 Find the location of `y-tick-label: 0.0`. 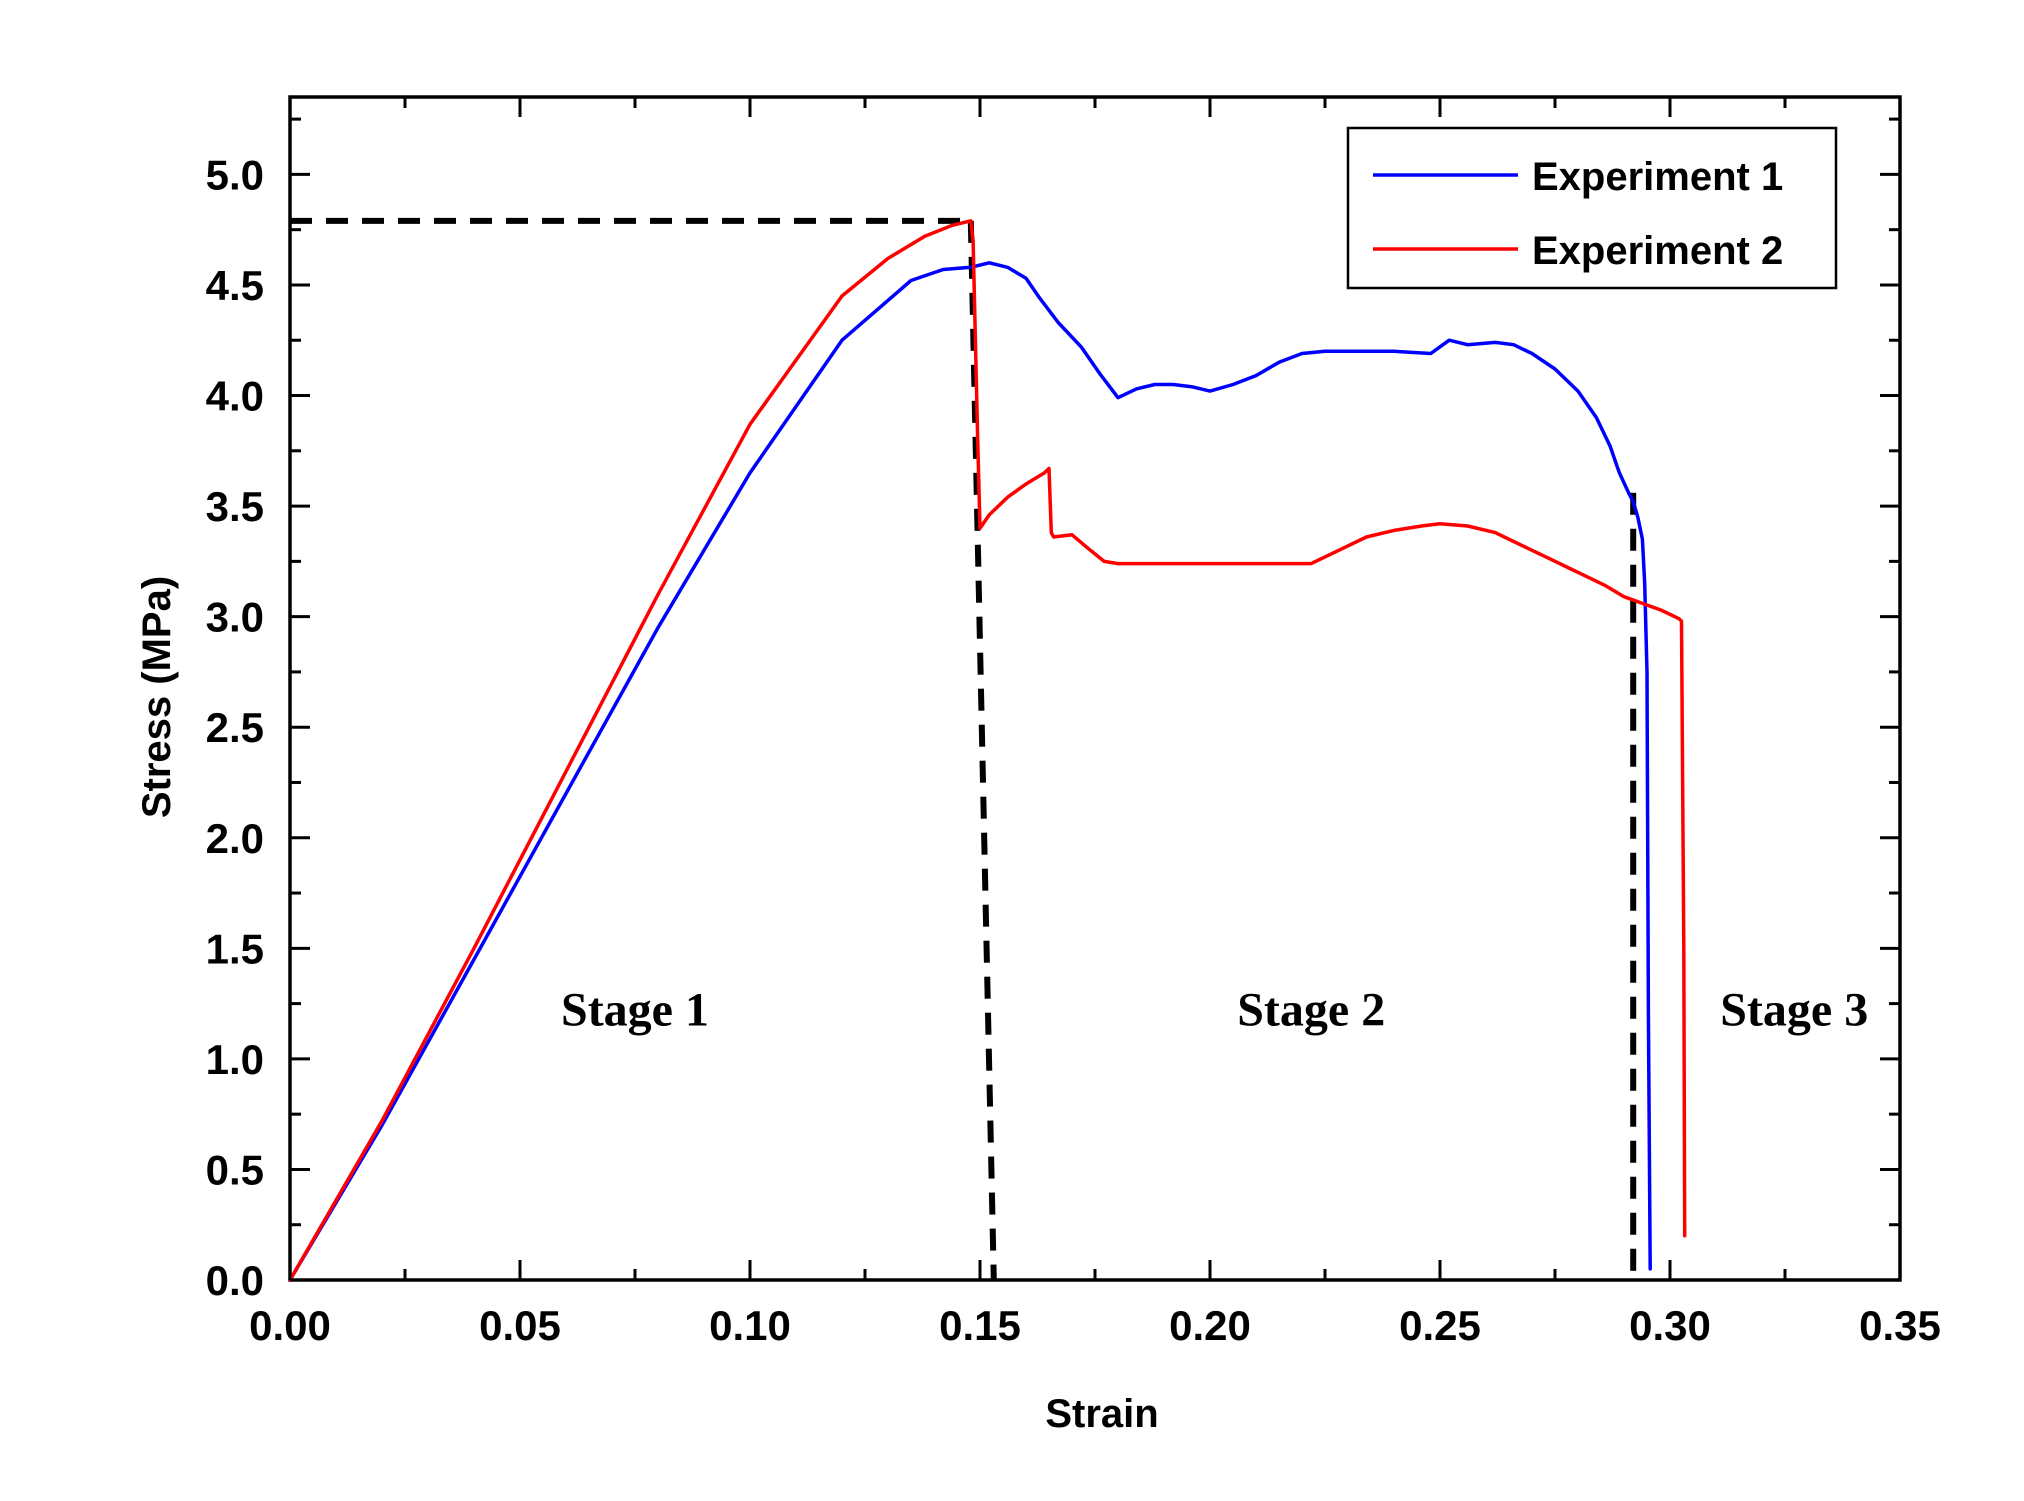

y-tick-label: 0.0 is located at coordinates (235, 1280).